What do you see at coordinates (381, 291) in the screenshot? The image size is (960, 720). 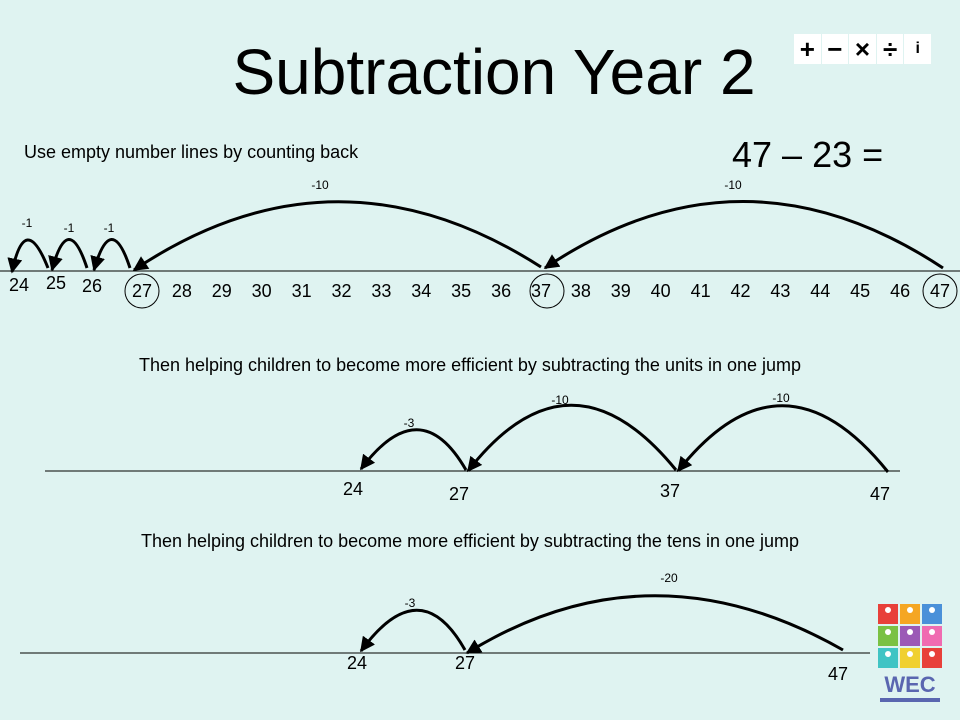 I see `number-33: 33` at bounding box center [381, 291].